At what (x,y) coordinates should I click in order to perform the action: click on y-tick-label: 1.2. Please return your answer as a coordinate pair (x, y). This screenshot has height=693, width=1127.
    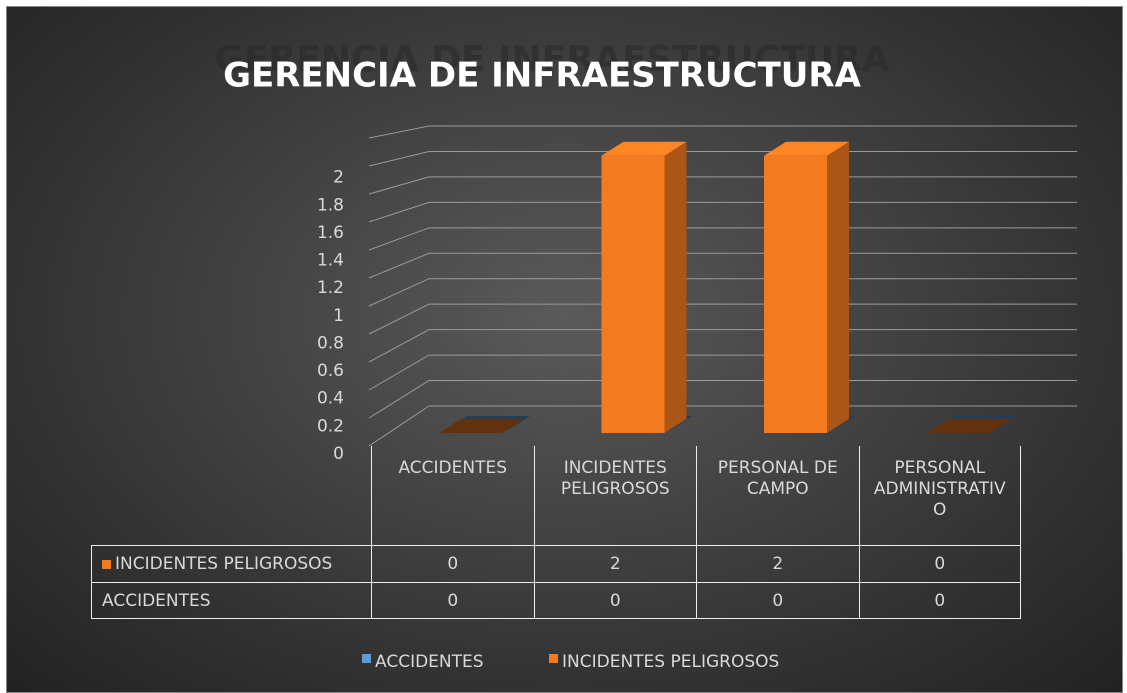
    Looking at the image, I should click on (330, 288).